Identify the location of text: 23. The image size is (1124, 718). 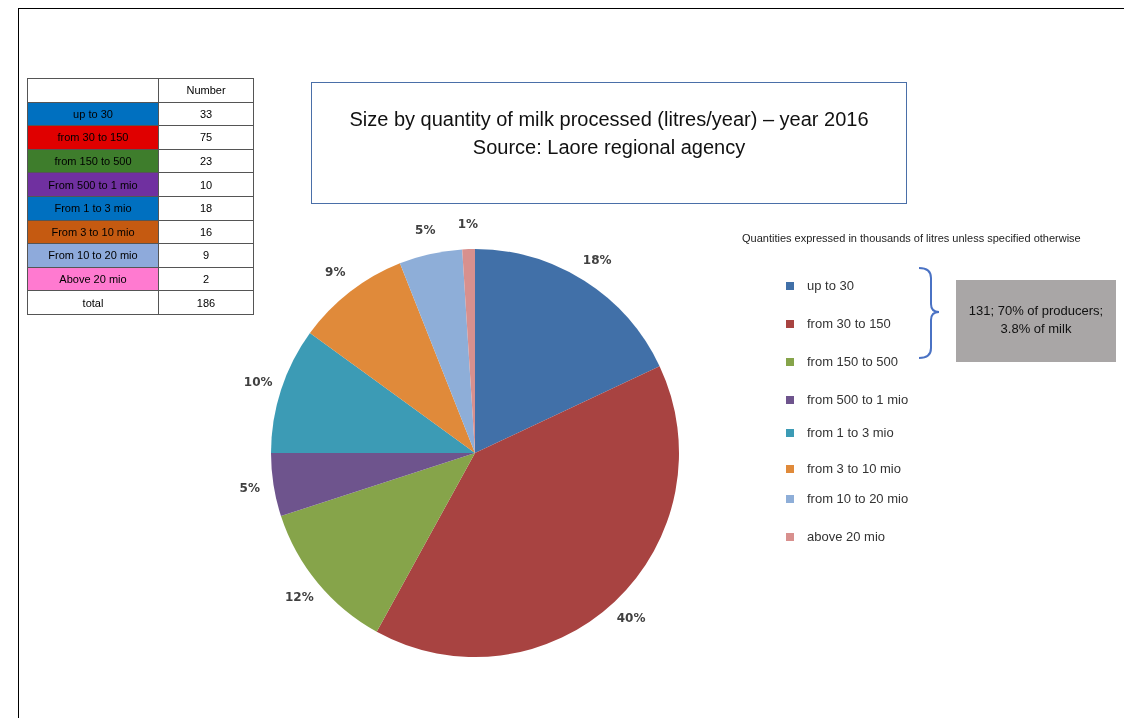
(206, 161).